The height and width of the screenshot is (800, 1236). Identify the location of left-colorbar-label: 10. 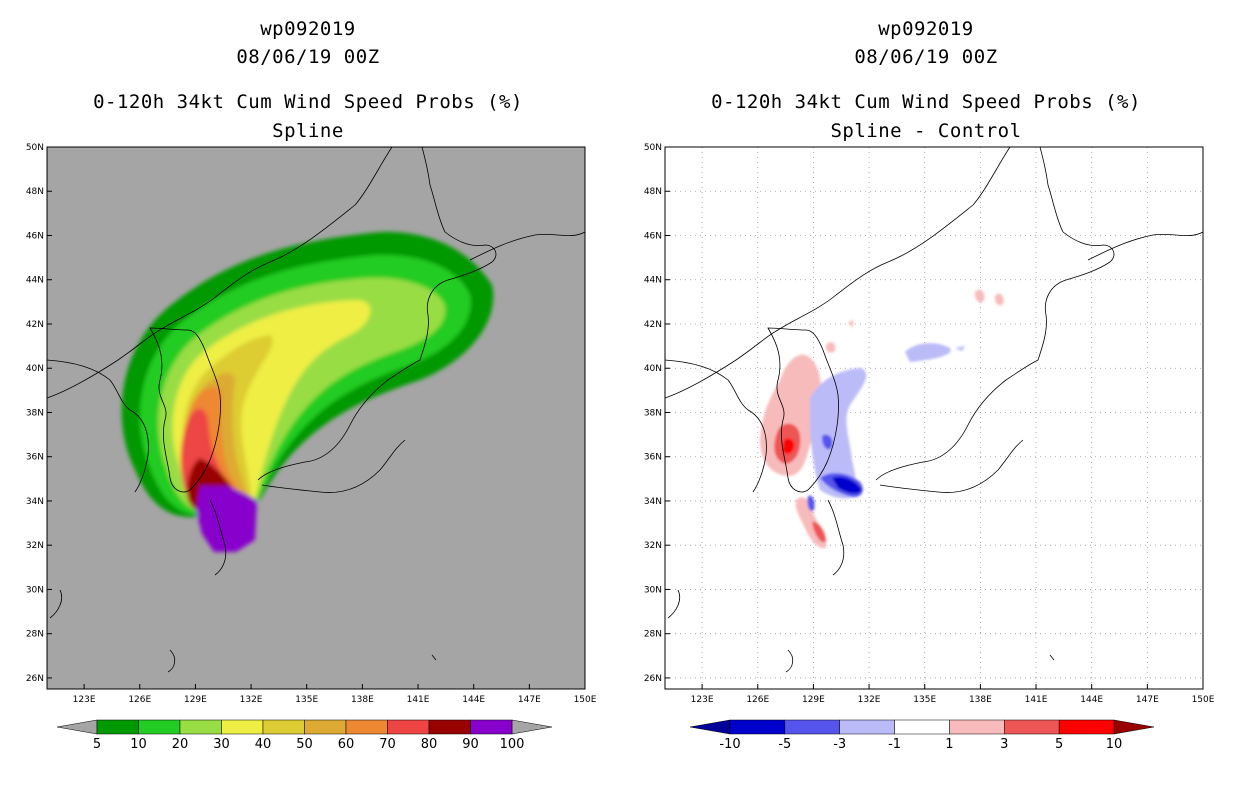
(138, 744).